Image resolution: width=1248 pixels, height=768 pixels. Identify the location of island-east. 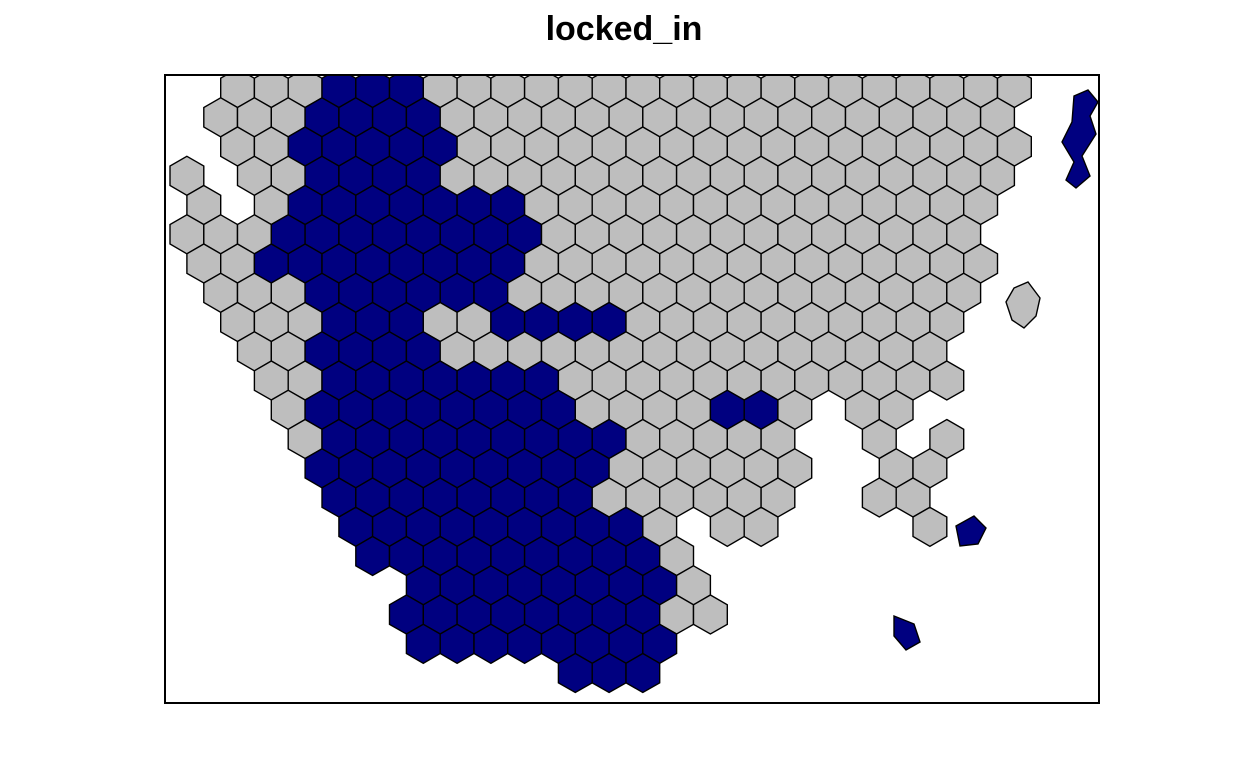
(1023, 305).